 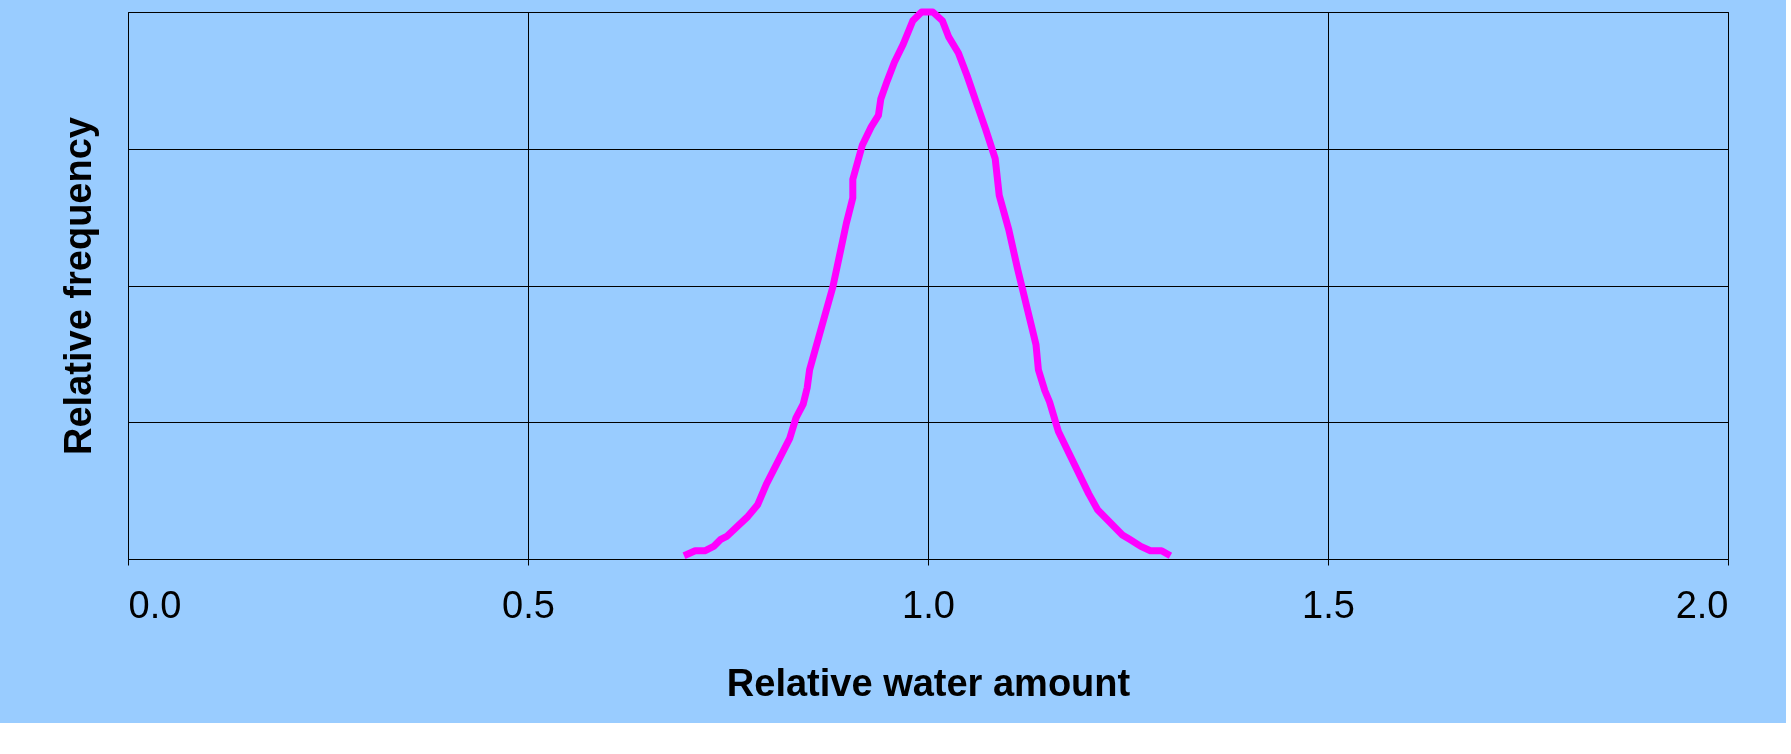 What do you see at coordinates (155, 604) in the screenshot?
I see `x-tick-label: 0.0` at bounding box center [155, 604].